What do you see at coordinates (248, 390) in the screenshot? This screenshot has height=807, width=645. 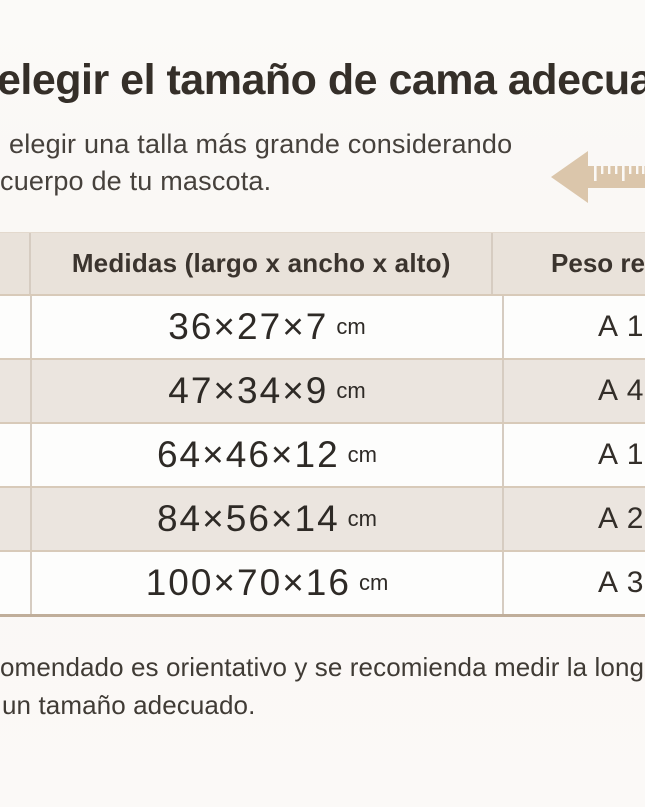 I see `measure-value: 47×34×9` at bounding box center [248, 390].